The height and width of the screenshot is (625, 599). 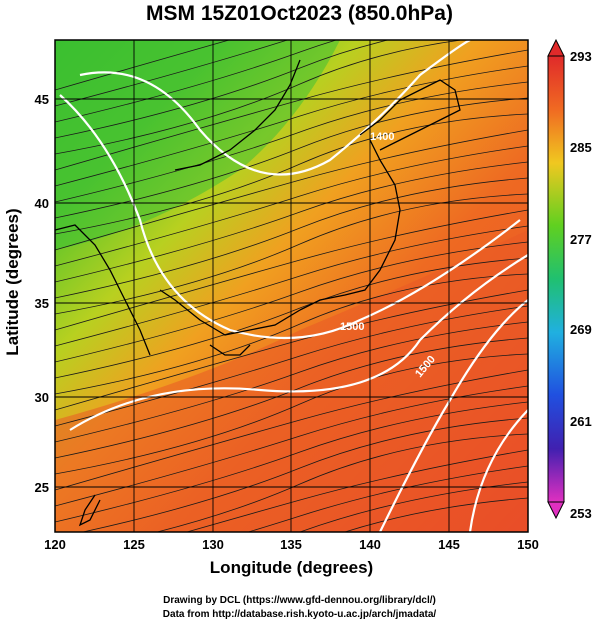 I want to click on colorbar-tick-label: 269, so click(x=581, y=329).